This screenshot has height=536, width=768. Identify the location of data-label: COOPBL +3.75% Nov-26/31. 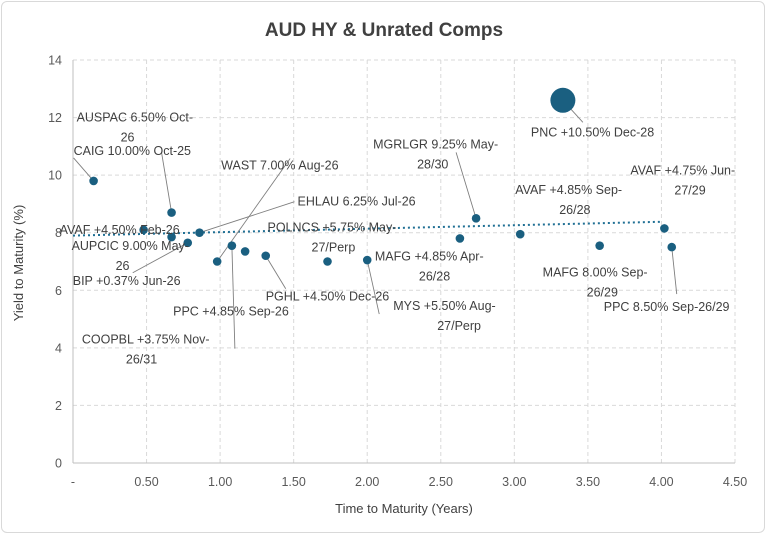
(146, 350).